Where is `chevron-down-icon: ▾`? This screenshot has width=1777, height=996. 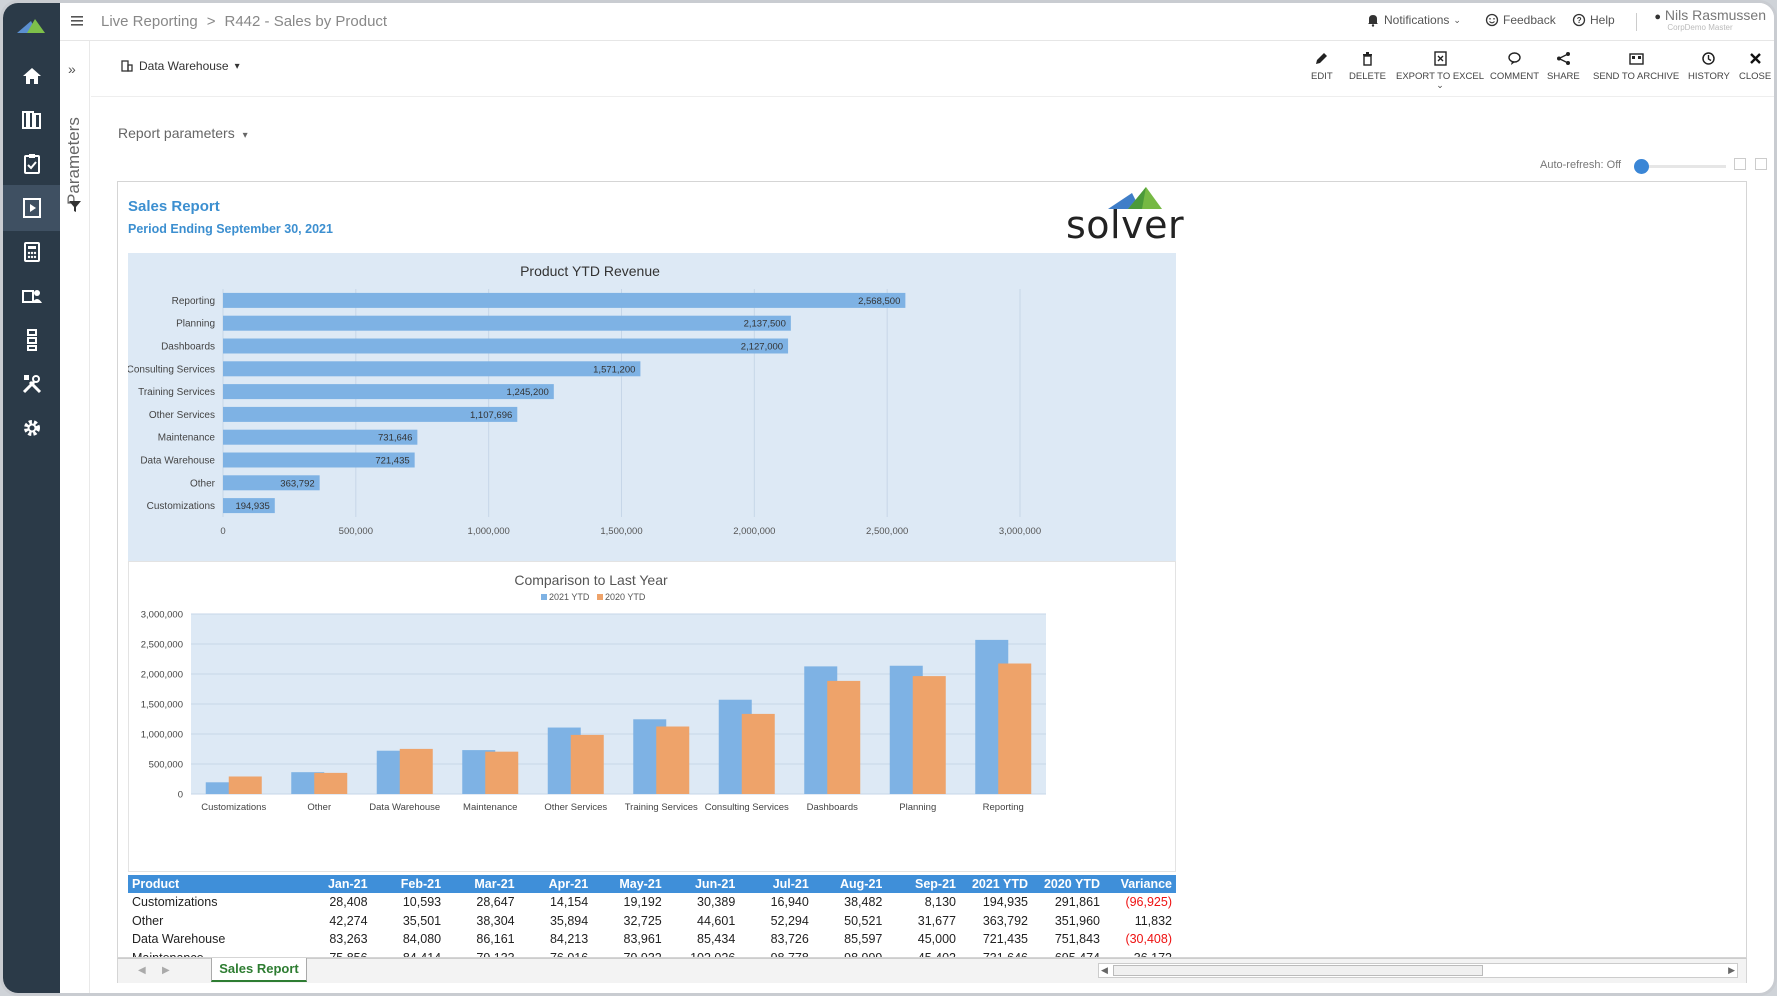
chevron-down-icon: ▾ is located at coordinates (237, 66).